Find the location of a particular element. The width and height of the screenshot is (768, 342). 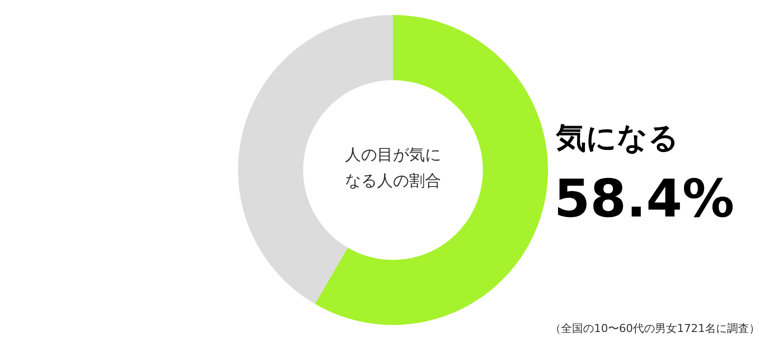

slice-label: 気になる is located at coordinates (617, 138).